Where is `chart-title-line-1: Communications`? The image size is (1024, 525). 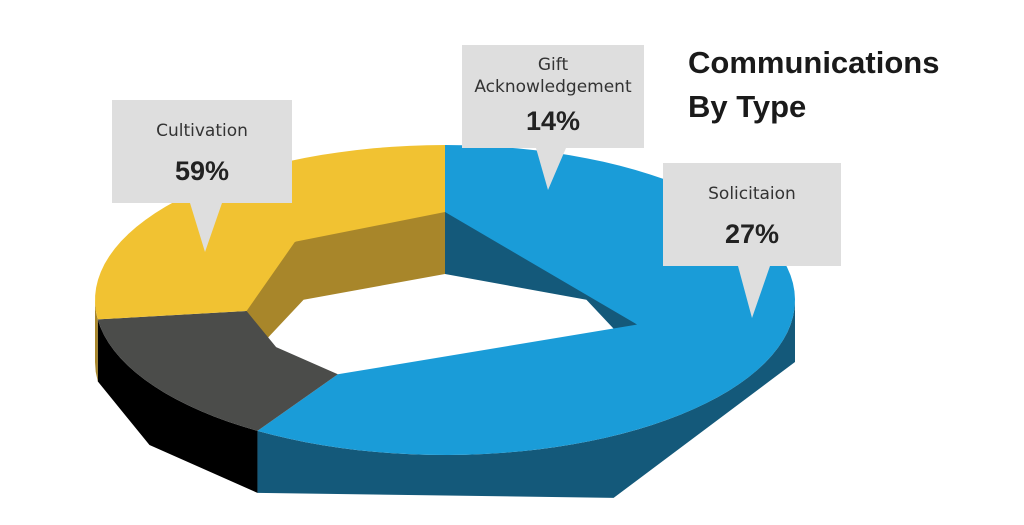
chart-title-line-1: Communications is located at coordinates (813, 62).